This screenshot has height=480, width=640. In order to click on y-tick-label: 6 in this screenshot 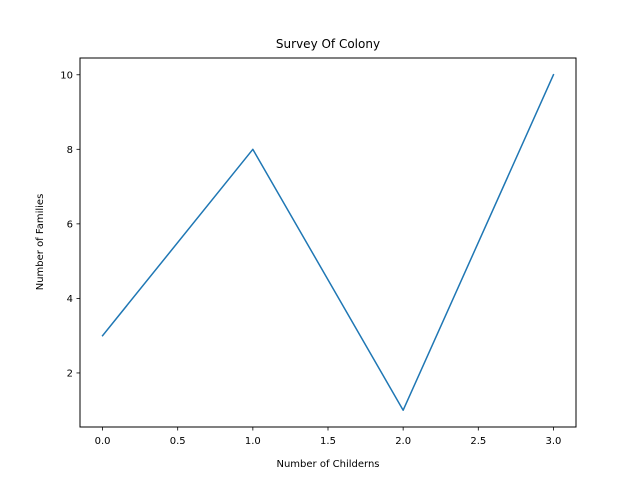, I will do `click(70, 224)`.